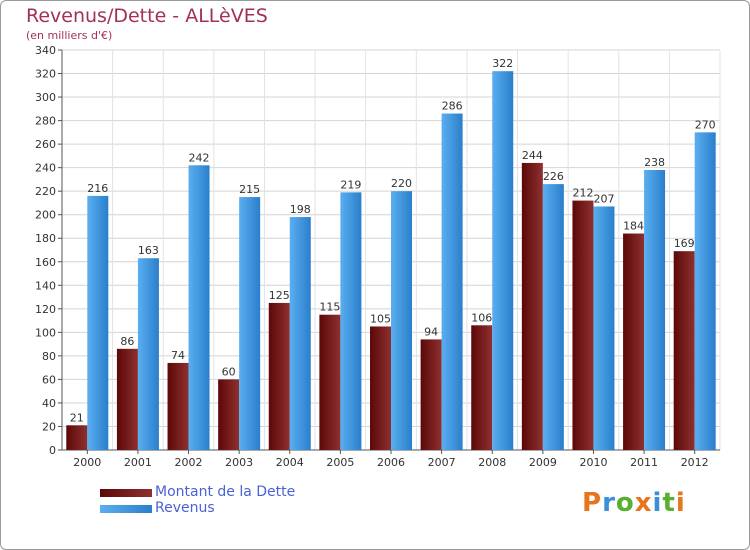  What do you see at coordinates (178, 355) in the screenshot?
I see `data-label-debt-2002: 74` at bounding box center [178, 355].